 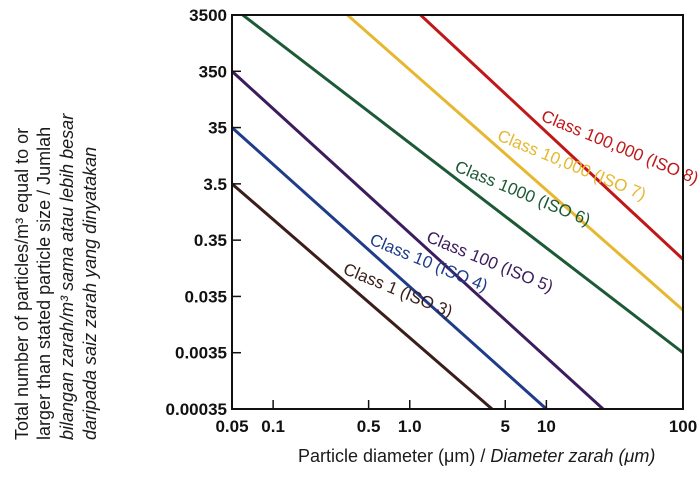 I want to click on x-axis-label-en: Particle diameter (μm) /, so click(x=394, y=456).